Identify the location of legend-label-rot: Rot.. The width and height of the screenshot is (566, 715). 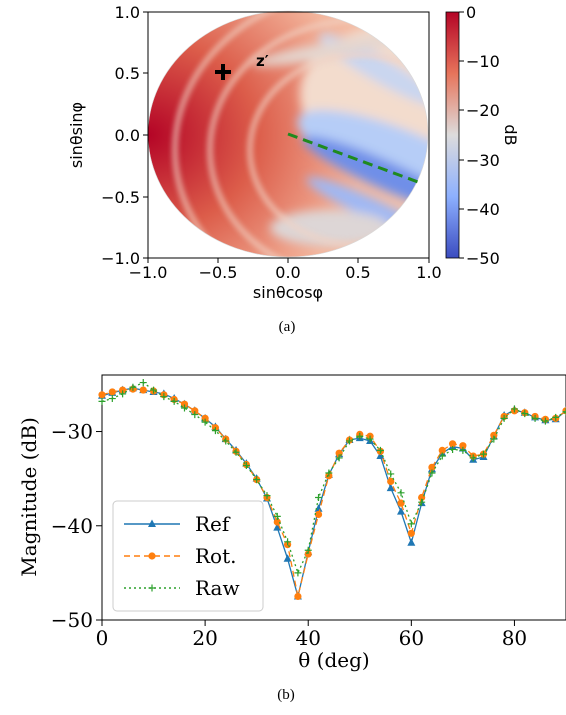
(216, 556).